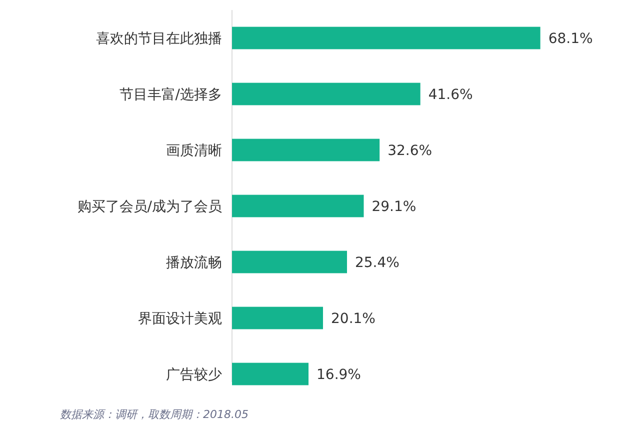  What do you see at coordinates (180, 318) in the screenshot?
I see `y-tick-label: 界面设计美观` at bounding box center [180, 318].